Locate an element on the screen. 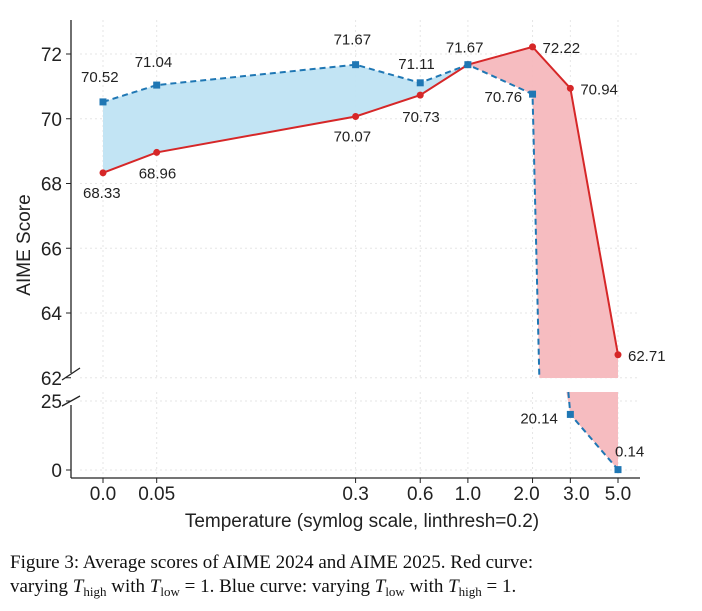  red-data-label: 70.73 is located at coordinates (421, 117).